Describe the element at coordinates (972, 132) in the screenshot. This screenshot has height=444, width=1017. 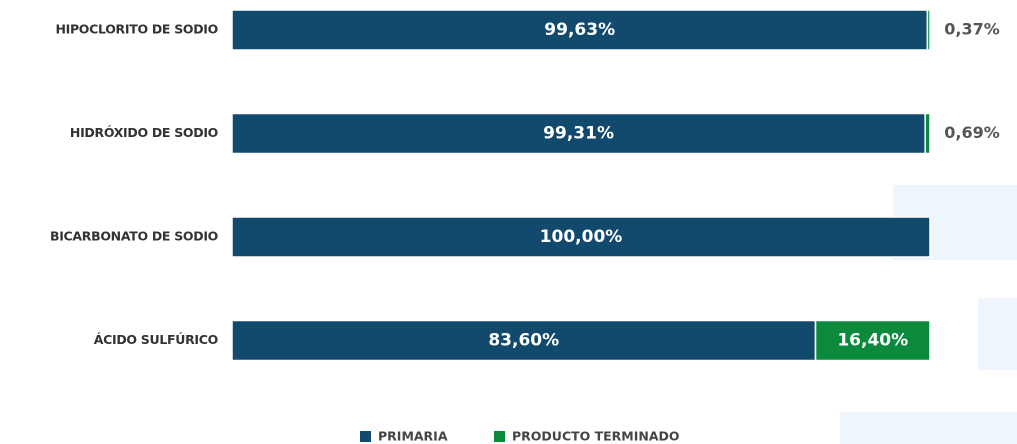
I see `value-label: 0,69%` at that location.